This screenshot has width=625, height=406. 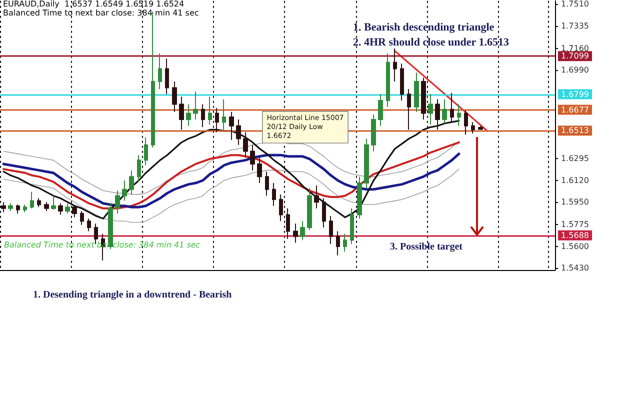 What do you see at coordinates (132, 295) in the screenshot?
I see `text: 1. Desending triangle in a downtrend - Bearish` at bounding box center [132, 295].